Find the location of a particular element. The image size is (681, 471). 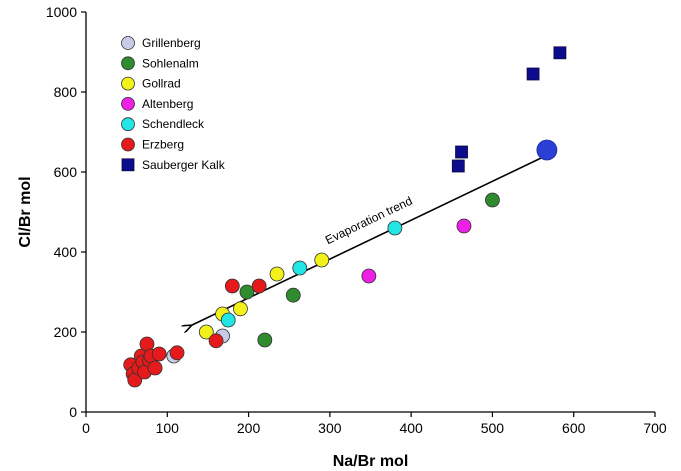

legend-marker-sohlenalm is located at coordinates (128, 63).